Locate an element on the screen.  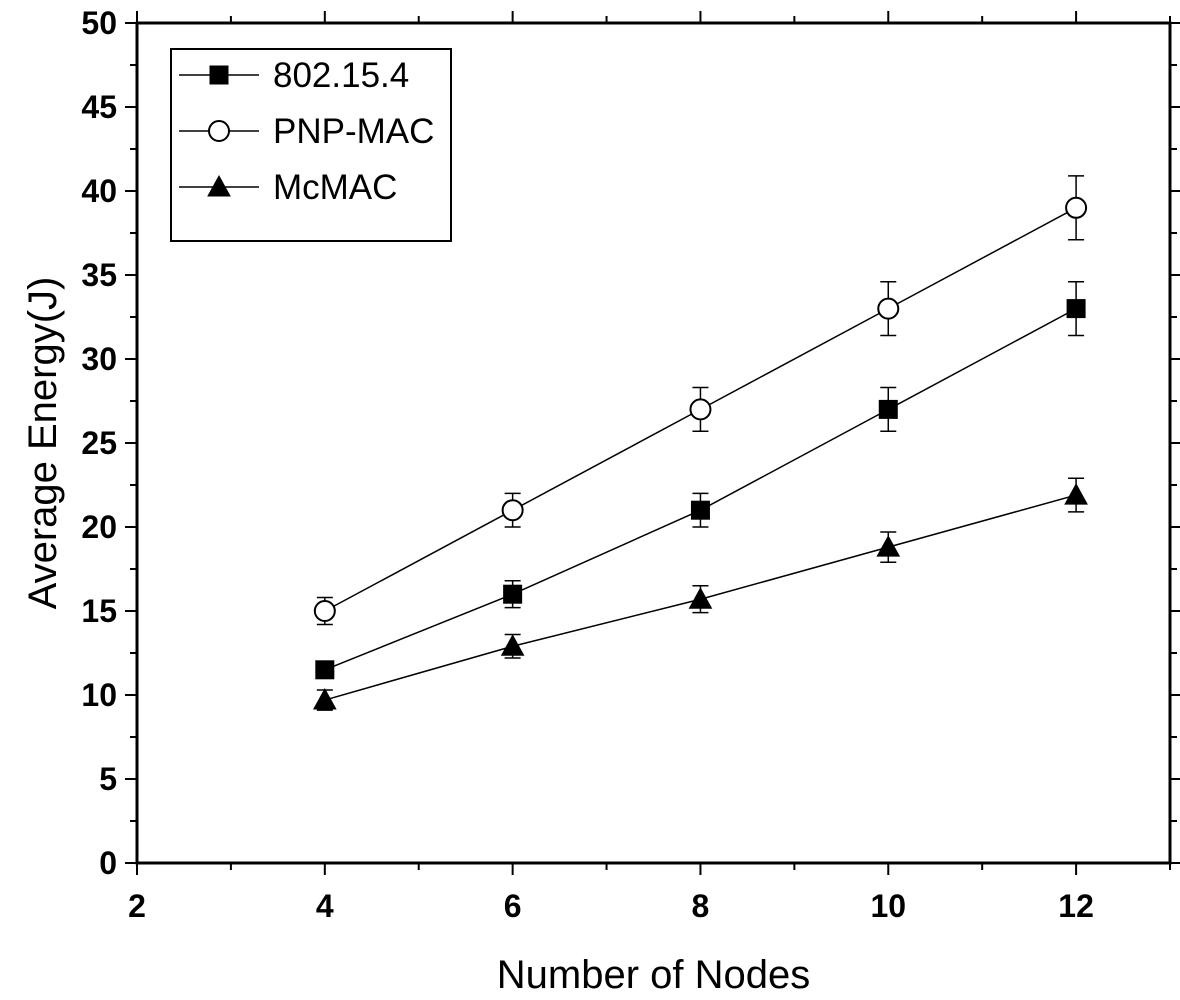
y-tick-label: 5 is located at coordinates (108, 779).